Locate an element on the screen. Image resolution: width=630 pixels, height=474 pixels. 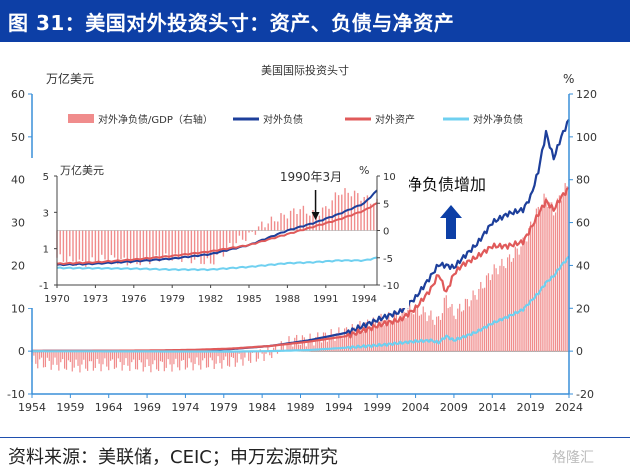
chart-title: 美国国际投资头寸 is located at coordinates (305, 70).